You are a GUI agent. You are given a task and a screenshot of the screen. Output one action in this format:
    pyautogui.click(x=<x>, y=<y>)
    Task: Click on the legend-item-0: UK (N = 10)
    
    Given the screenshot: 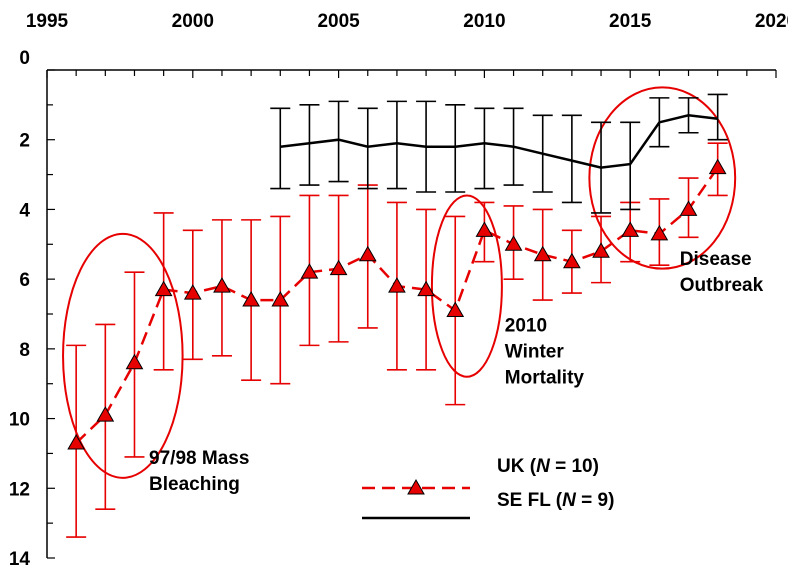 What is the action you would take?
    pyautogui.click(x=480, y=475)
    